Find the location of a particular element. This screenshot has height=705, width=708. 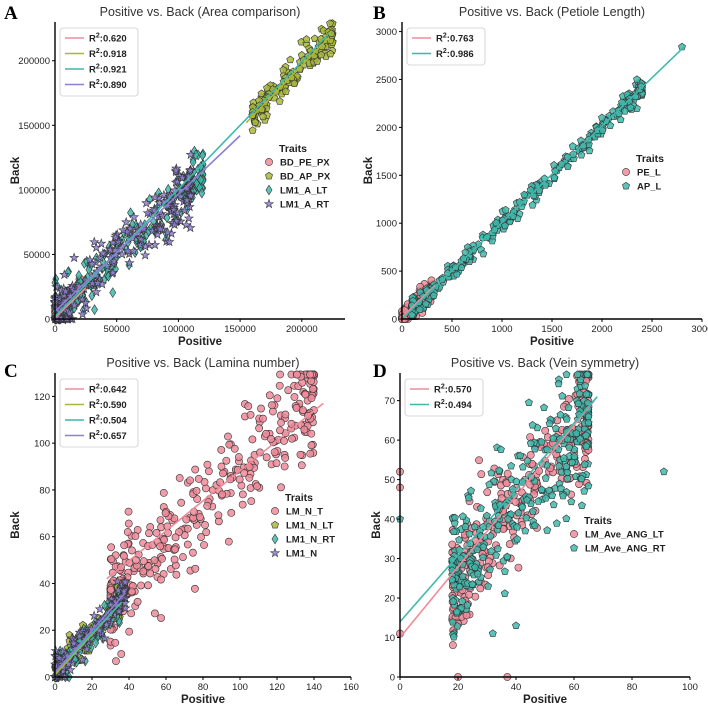

y-tick-label: 1000 is located at coordinates (386, 224).